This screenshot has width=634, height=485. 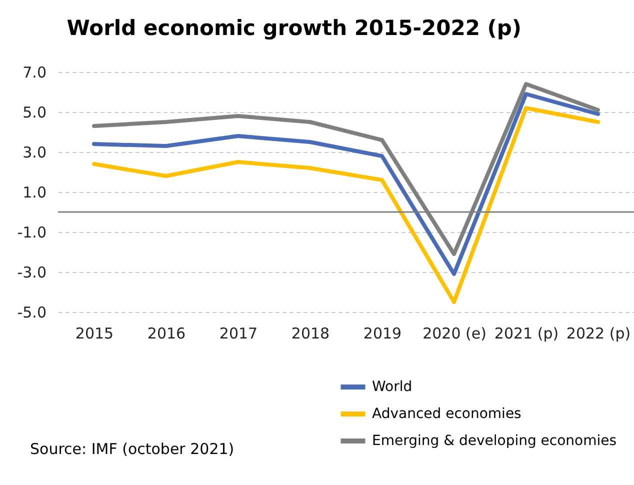 What do you see at coordinates (526, 333) in the screenshot?
I see `x-tick-label: 2021 (p)` at bounding box center [526, 333].